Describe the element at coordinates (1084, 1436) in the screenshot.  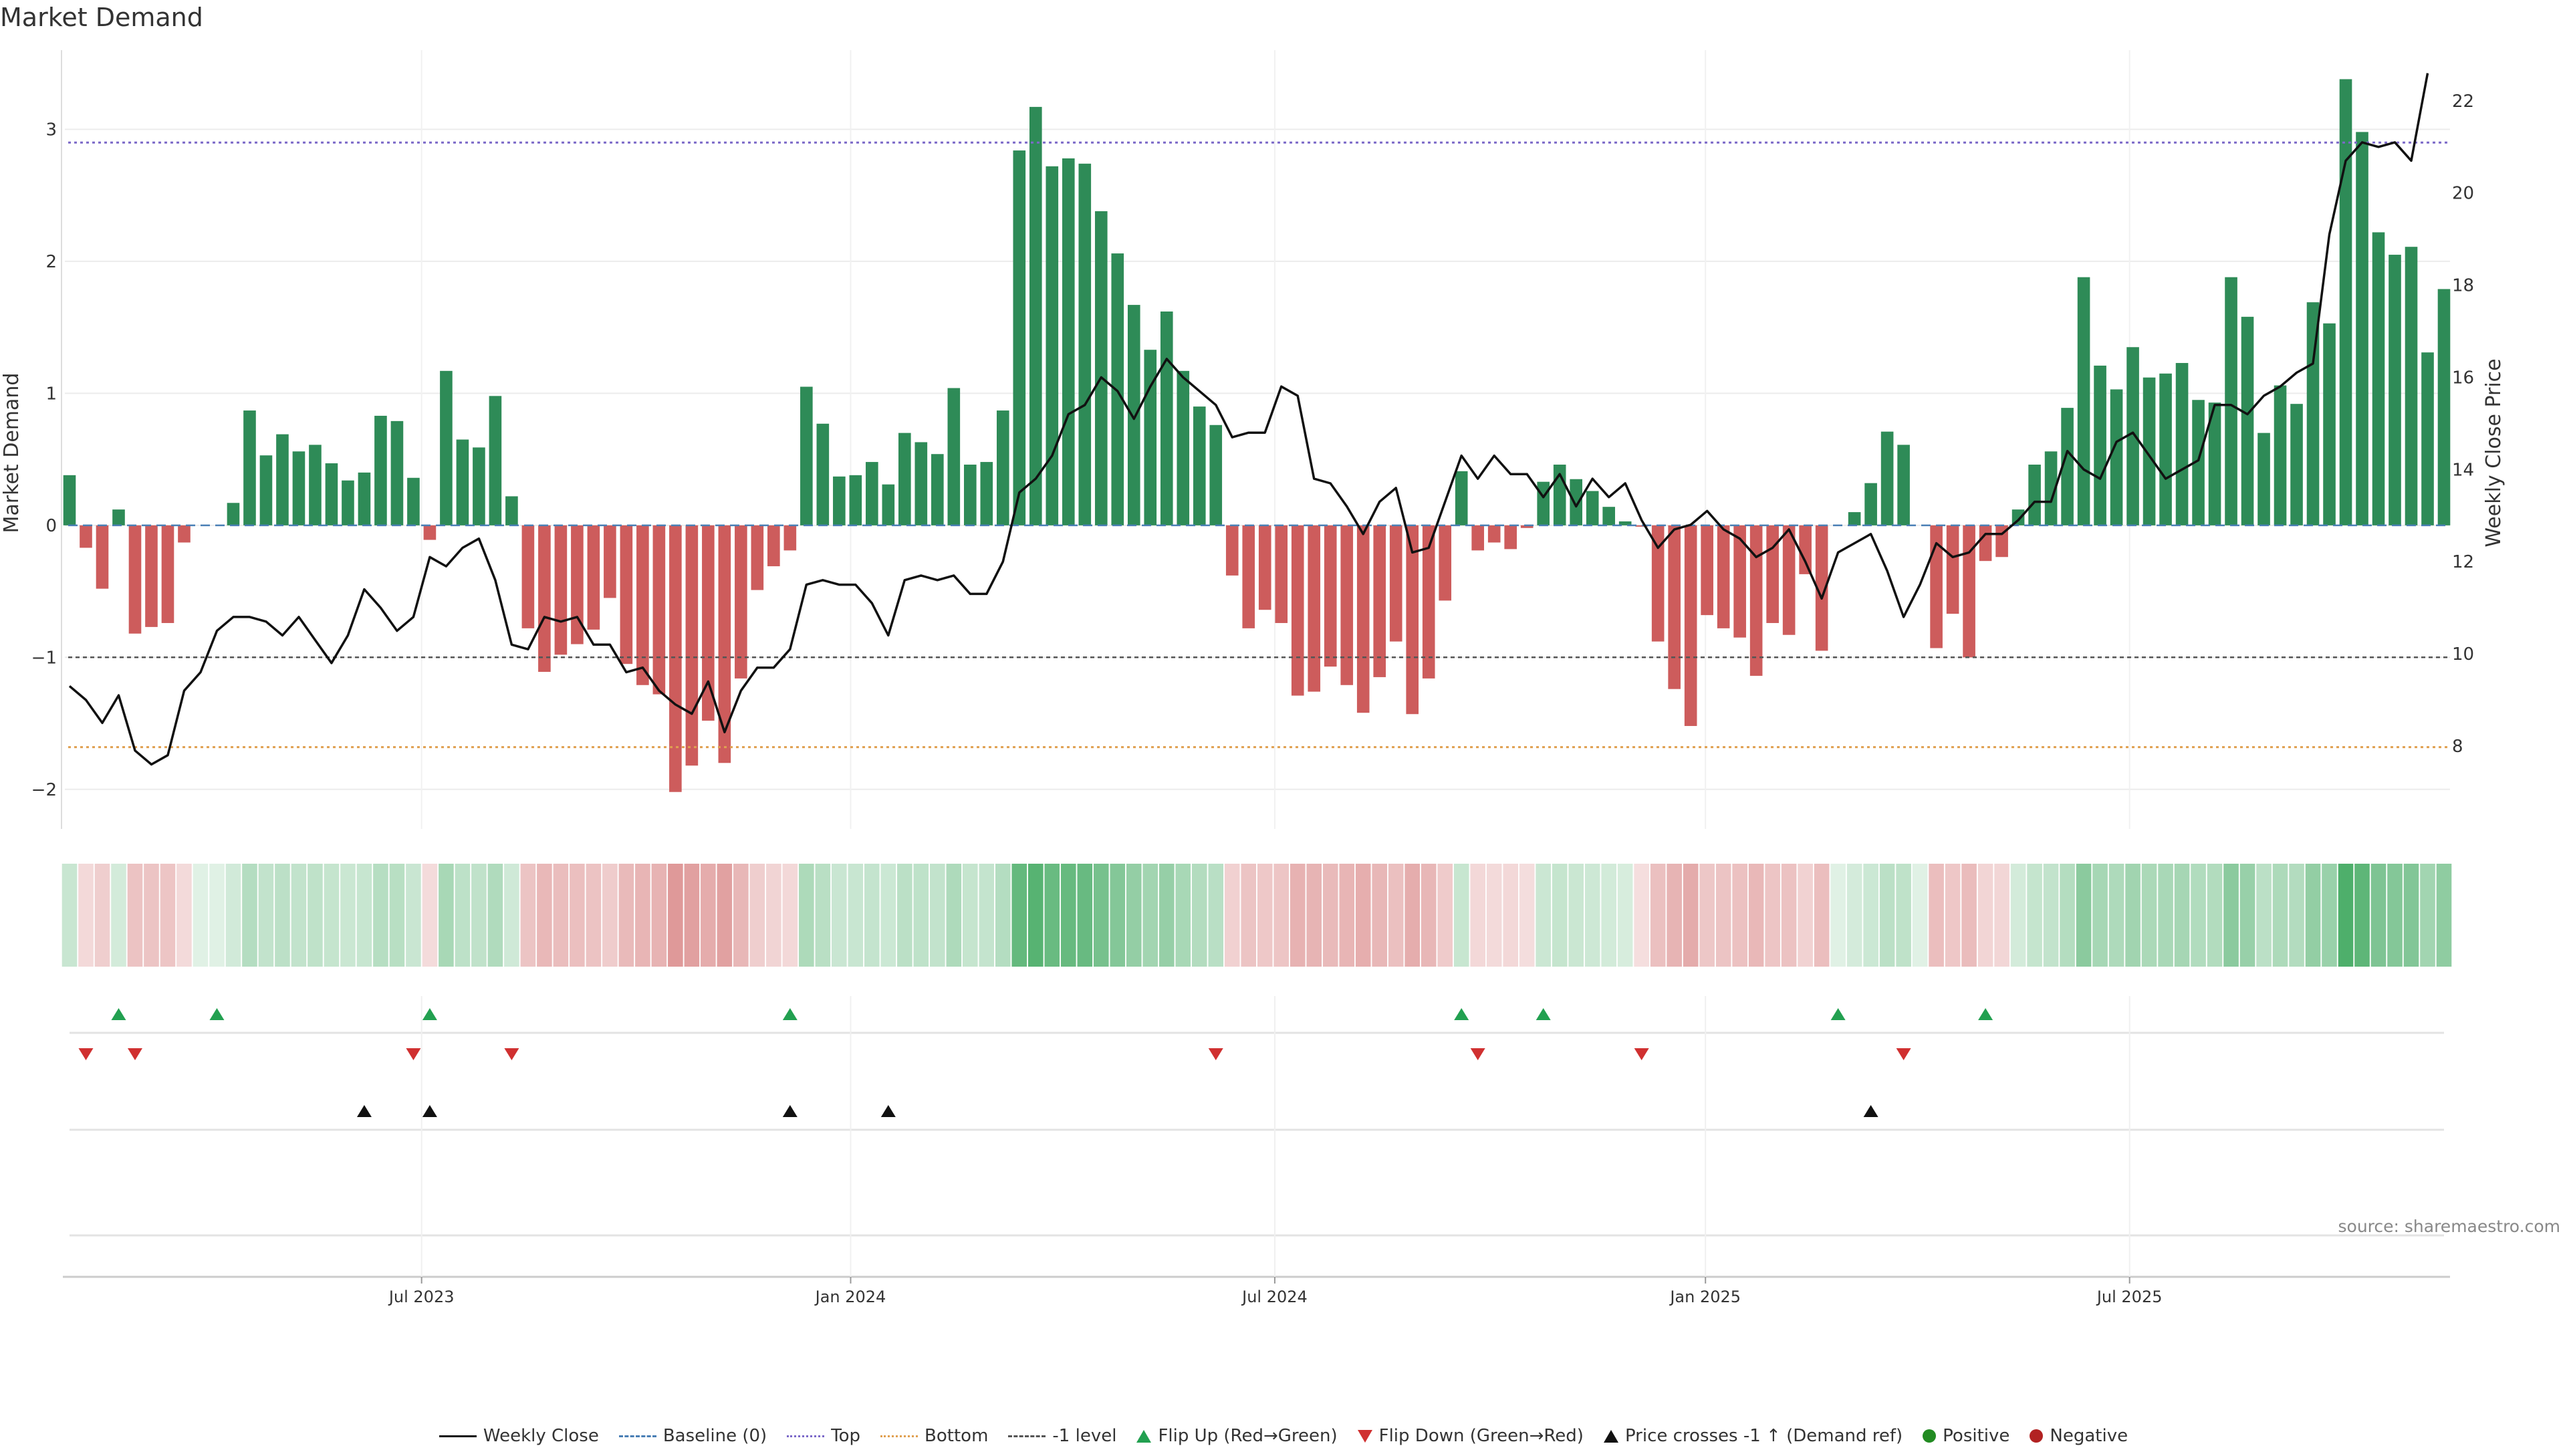
I see `legend-label: -1 level` at that location.